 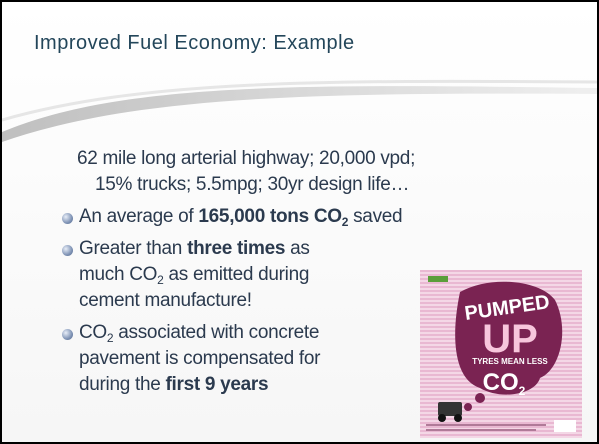 What do you see at coordinates (194, 43) in the screenshot?
I see `slide-title: Improved Fuel Economy: Example` at bounding box center [194, 43].